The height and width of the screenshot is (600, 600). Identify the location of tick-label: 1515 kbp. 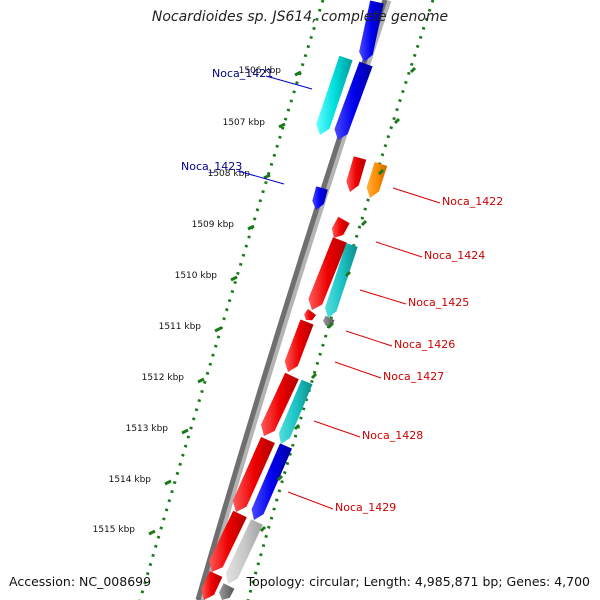
(114, 530).